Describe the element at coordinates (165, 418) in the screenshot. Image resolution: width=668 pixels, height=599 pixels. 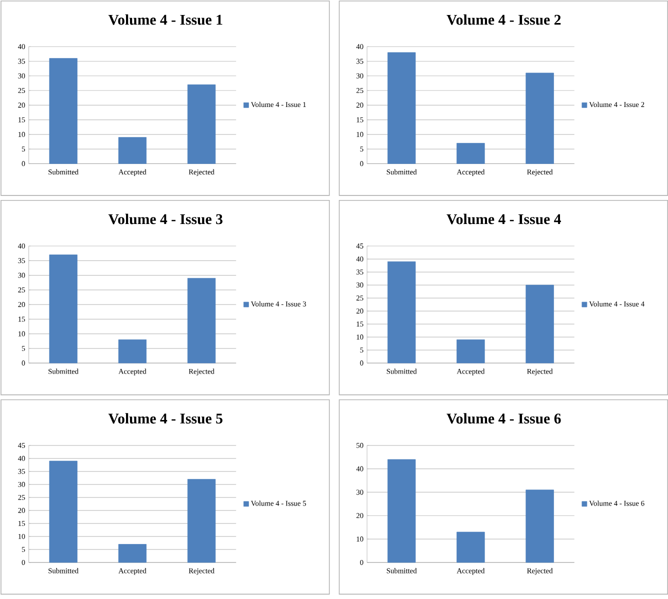
I see `chart-title: Volume 4 - Issue 5` at that location.